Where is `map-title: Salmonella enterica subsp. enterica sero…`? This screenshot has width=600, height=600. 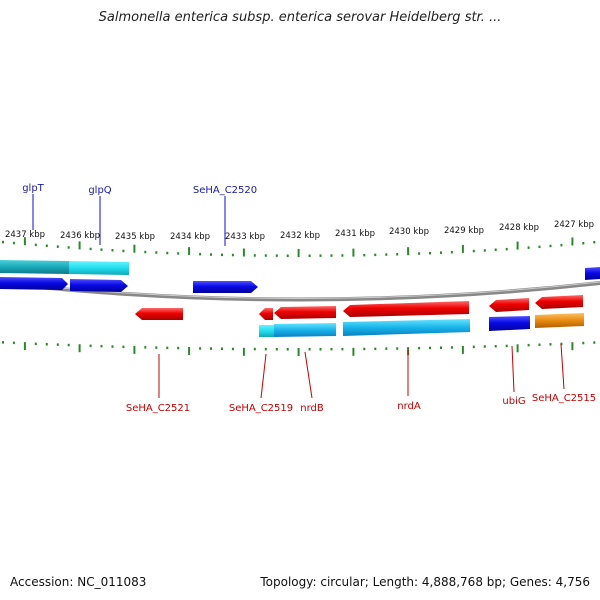 map-title: Salmonella enterica subsp. enterica sero… is located at coordinates (300, 17).